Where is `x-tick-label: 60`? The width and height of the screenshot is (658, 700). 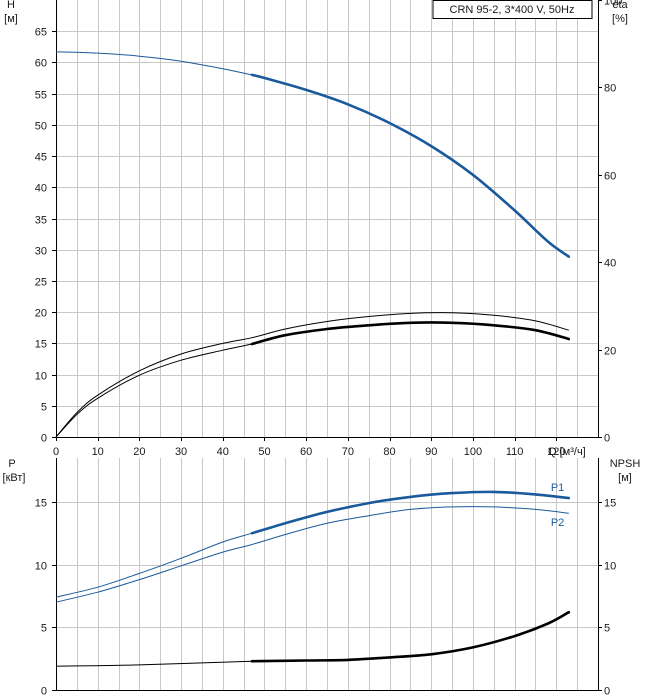 x-tick-label: 60 is located at coordinates (306, 452).